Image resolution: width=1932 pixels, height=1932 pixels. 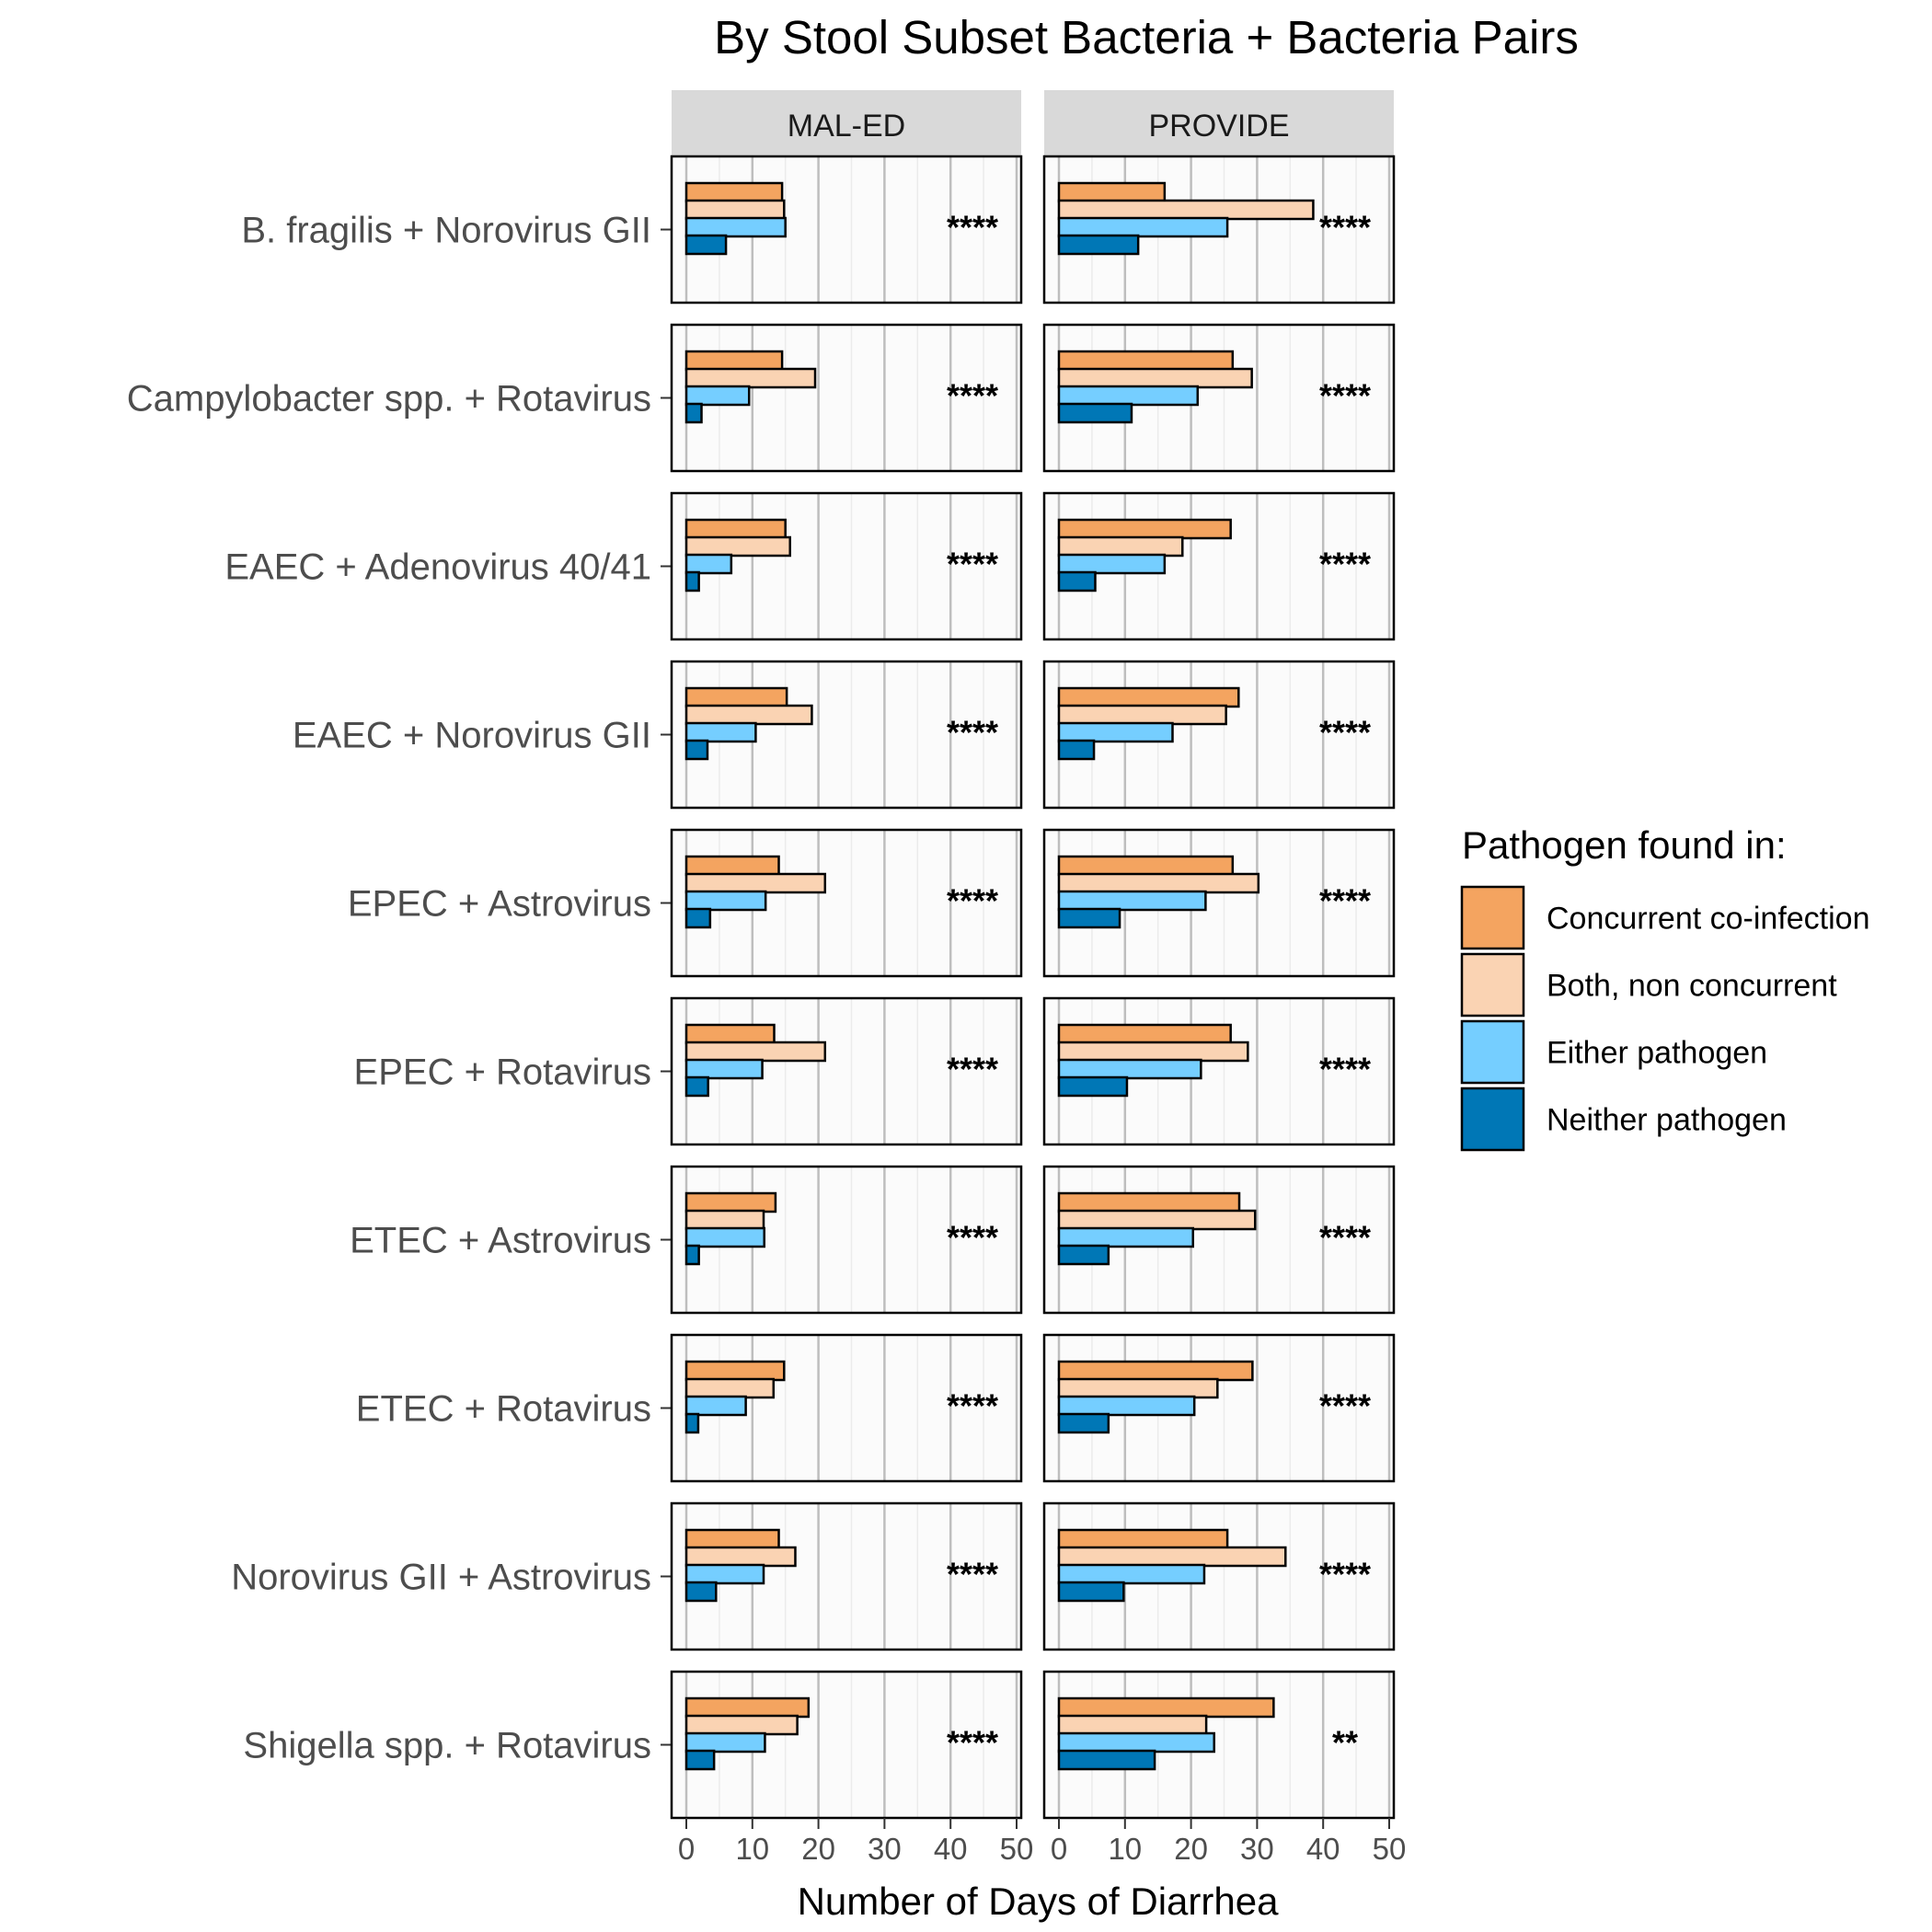 I want to click on x-tick-label-mal-ed: 10, so click(x=752, y=1849).